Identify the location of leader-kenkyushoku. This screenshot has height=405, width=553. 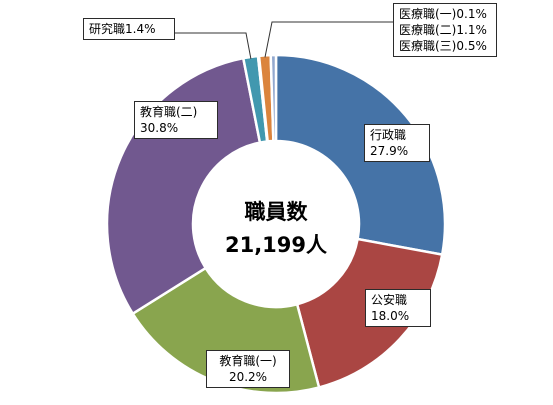
(213, 45).